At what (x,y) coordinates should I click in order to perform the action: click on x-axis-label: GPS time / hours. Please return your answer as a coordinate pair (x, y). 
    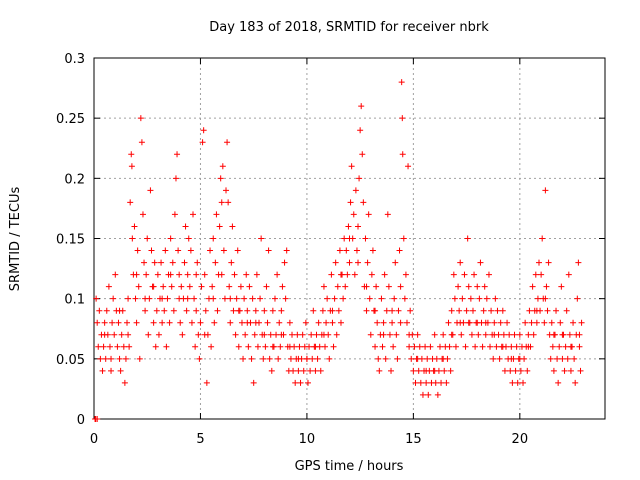
    Looking at the image, I should click on (349, 466).